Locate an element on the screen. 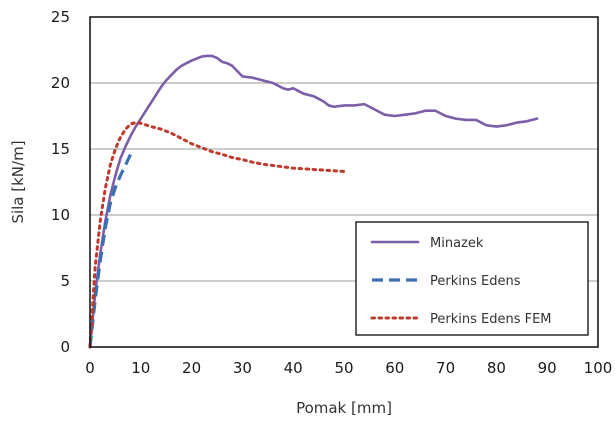  x-tick-label: 100 is located at coordinates (598, 368).